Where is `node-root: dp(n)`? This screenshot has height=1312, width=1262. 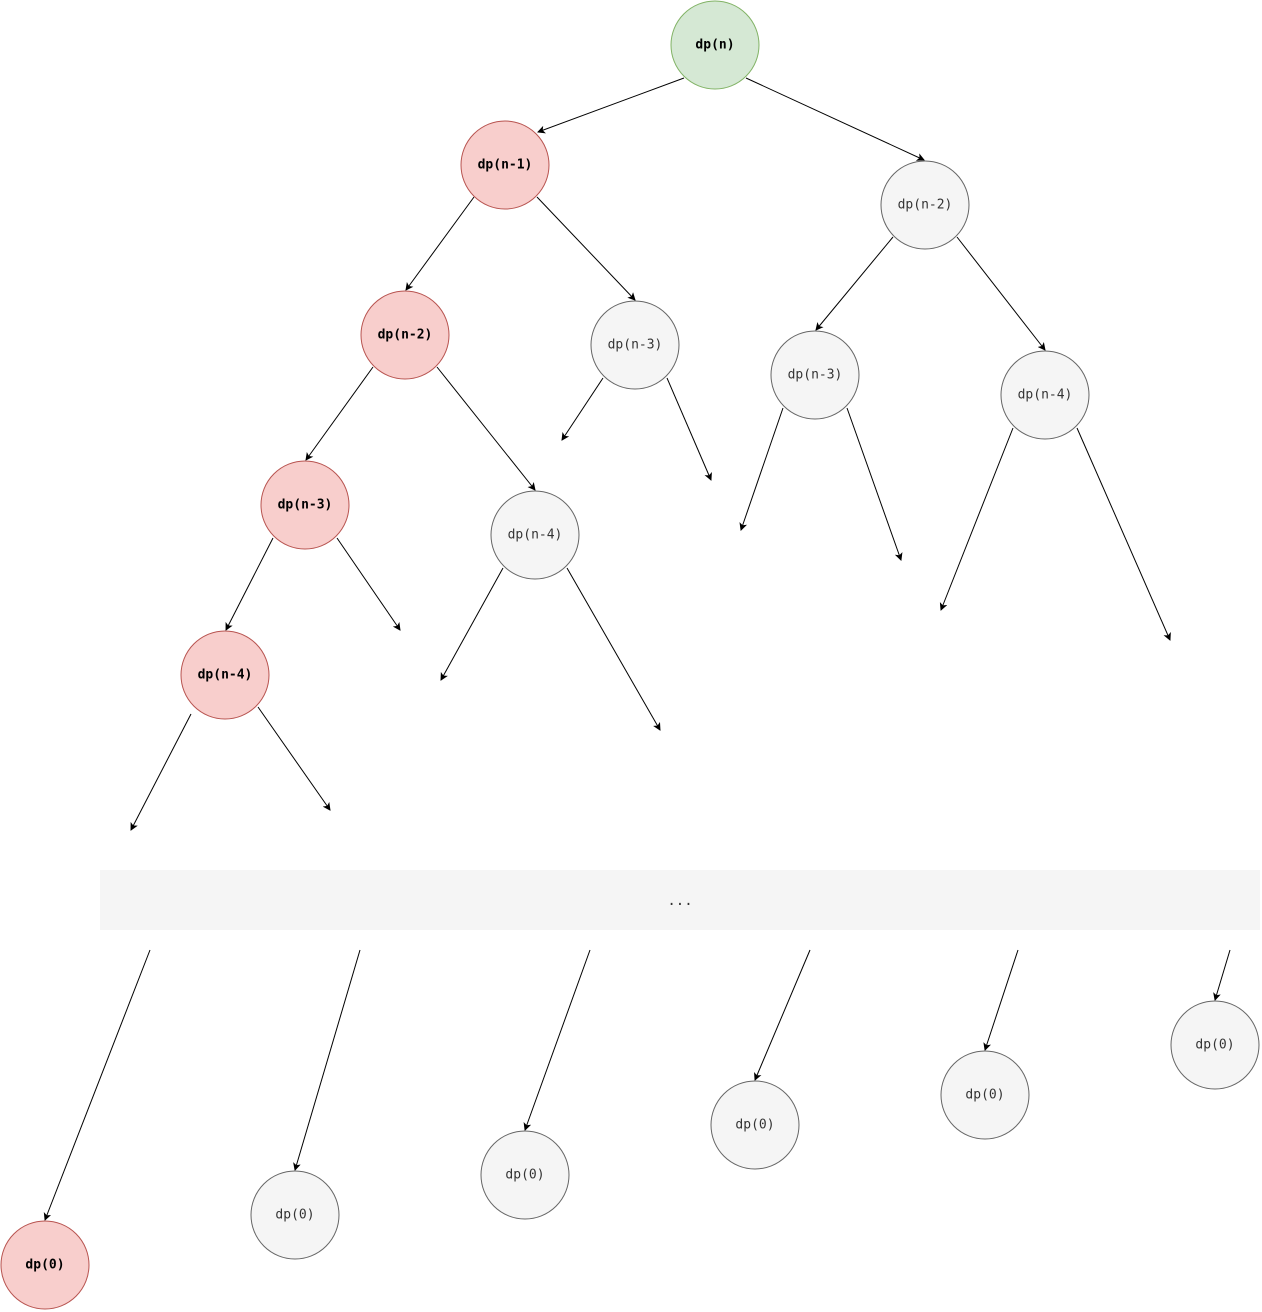 node-root: dp(n) is located at coordinates (715, 45).